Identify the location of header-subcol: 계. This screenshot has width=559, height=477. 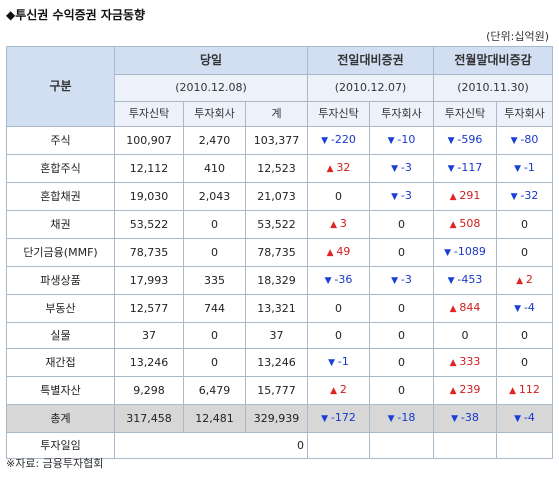
(276, 114).